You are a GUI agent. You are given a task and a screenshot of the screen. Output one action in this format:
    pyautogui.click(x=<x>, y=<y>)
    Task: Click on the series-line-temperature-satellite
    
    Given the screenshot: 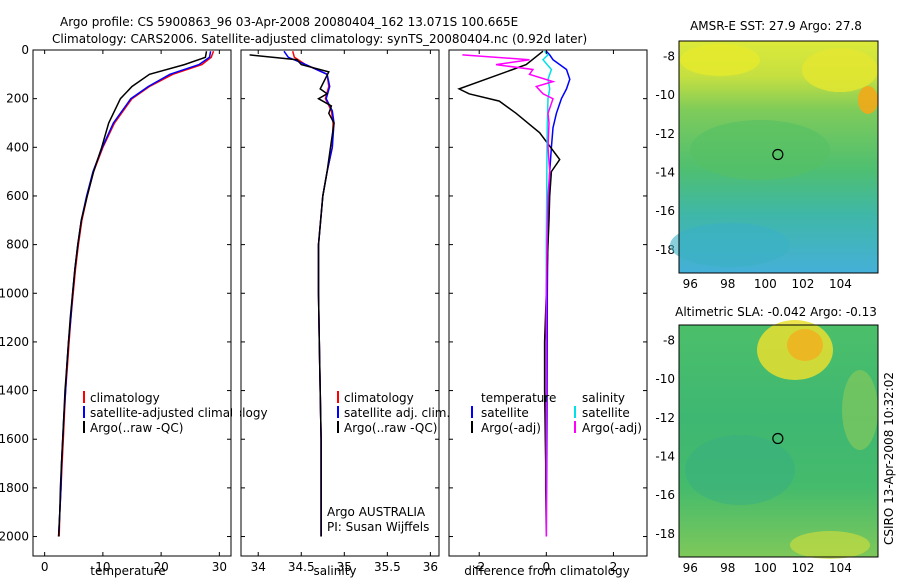 What is the action you would take?
    pyautogui.click(x=558, y=293)
    